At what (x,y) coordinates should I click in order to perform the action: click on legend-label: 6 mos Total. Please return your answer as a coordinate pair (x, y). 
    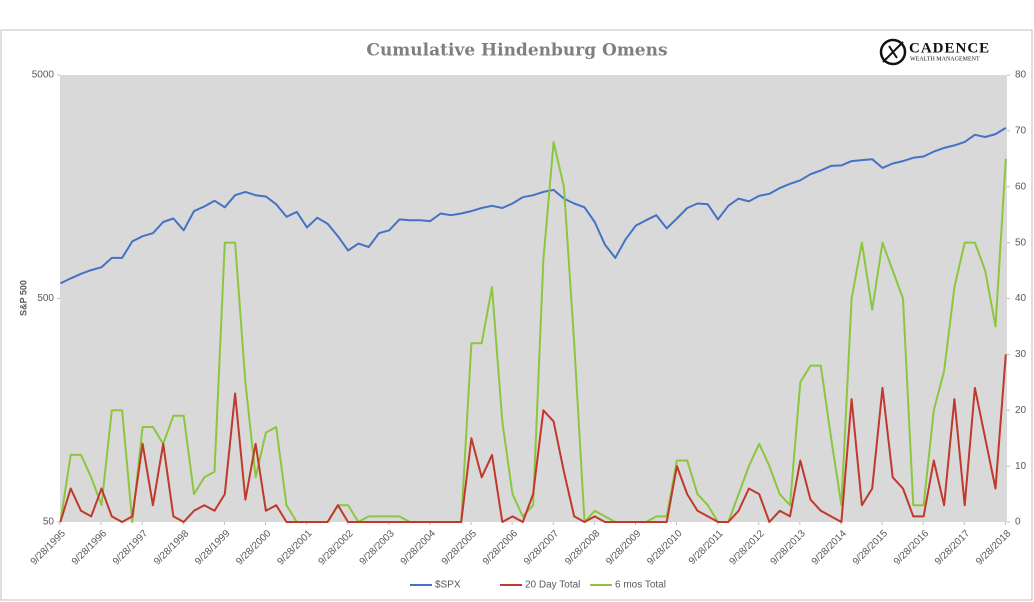
    Looking at the image, I should click on (640, 585).